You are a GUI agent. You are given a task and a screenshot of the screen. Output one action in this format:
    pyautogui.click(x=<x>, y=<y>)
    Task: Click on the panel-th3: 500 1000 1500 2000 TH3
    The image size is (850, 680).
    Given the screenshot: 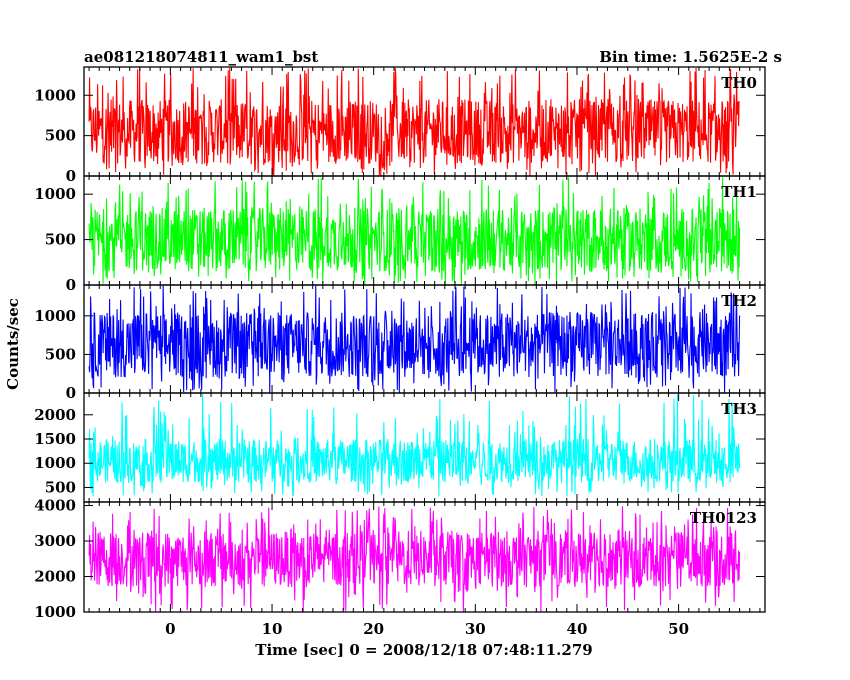 What is the action you would take?
    pyautogui.click(x=400, y=447)
    